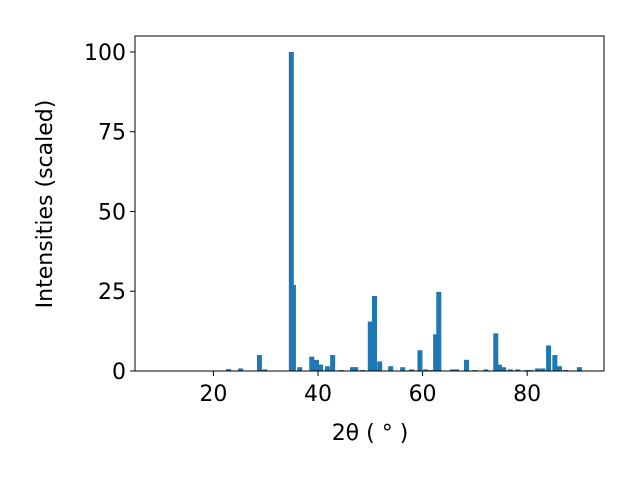 The image size is (640, 484). Describe the element at coordinates (318, 394) in the screenshot. I see `x-tick-label: 40` at that location.